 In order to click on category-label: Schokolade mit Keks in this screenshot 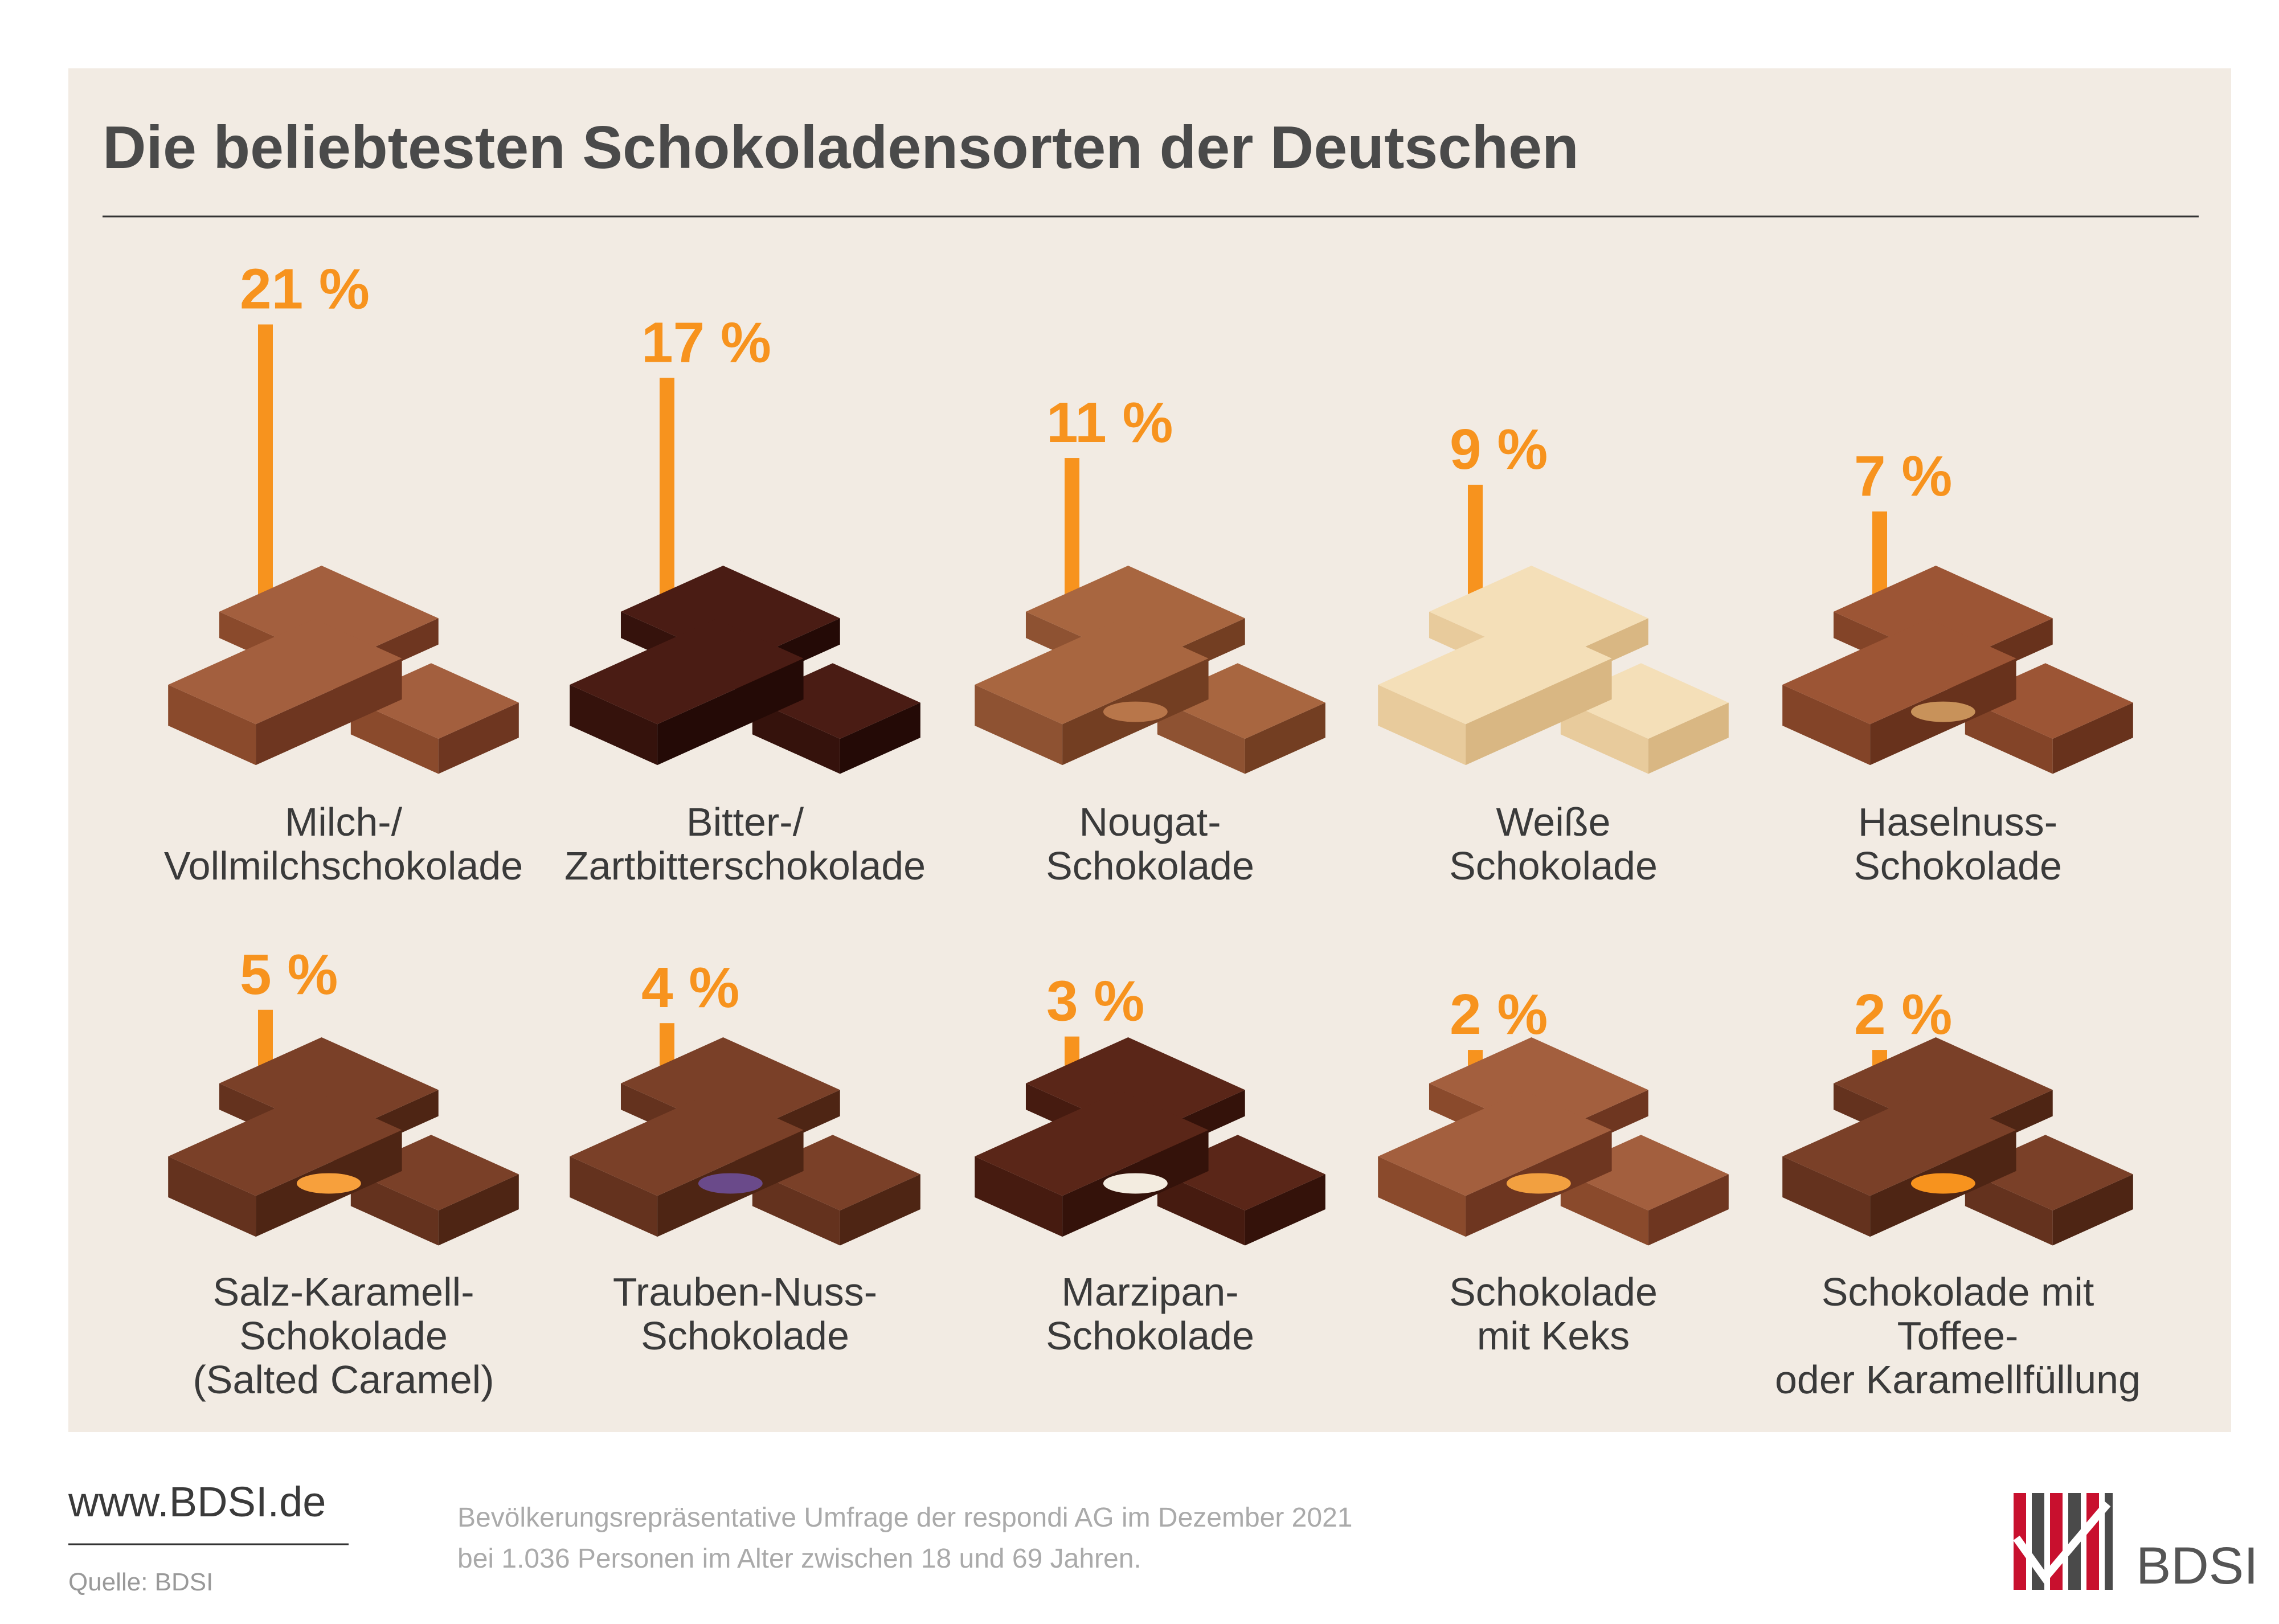, I will do `click(1553, 1314)`.